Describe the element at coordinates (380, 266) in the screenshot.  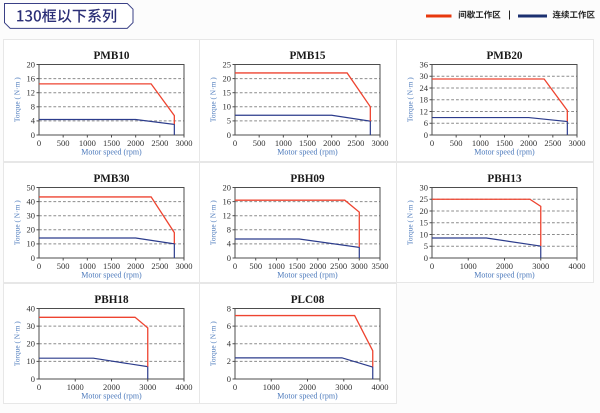
I see `svg-text: 3500` at that location.